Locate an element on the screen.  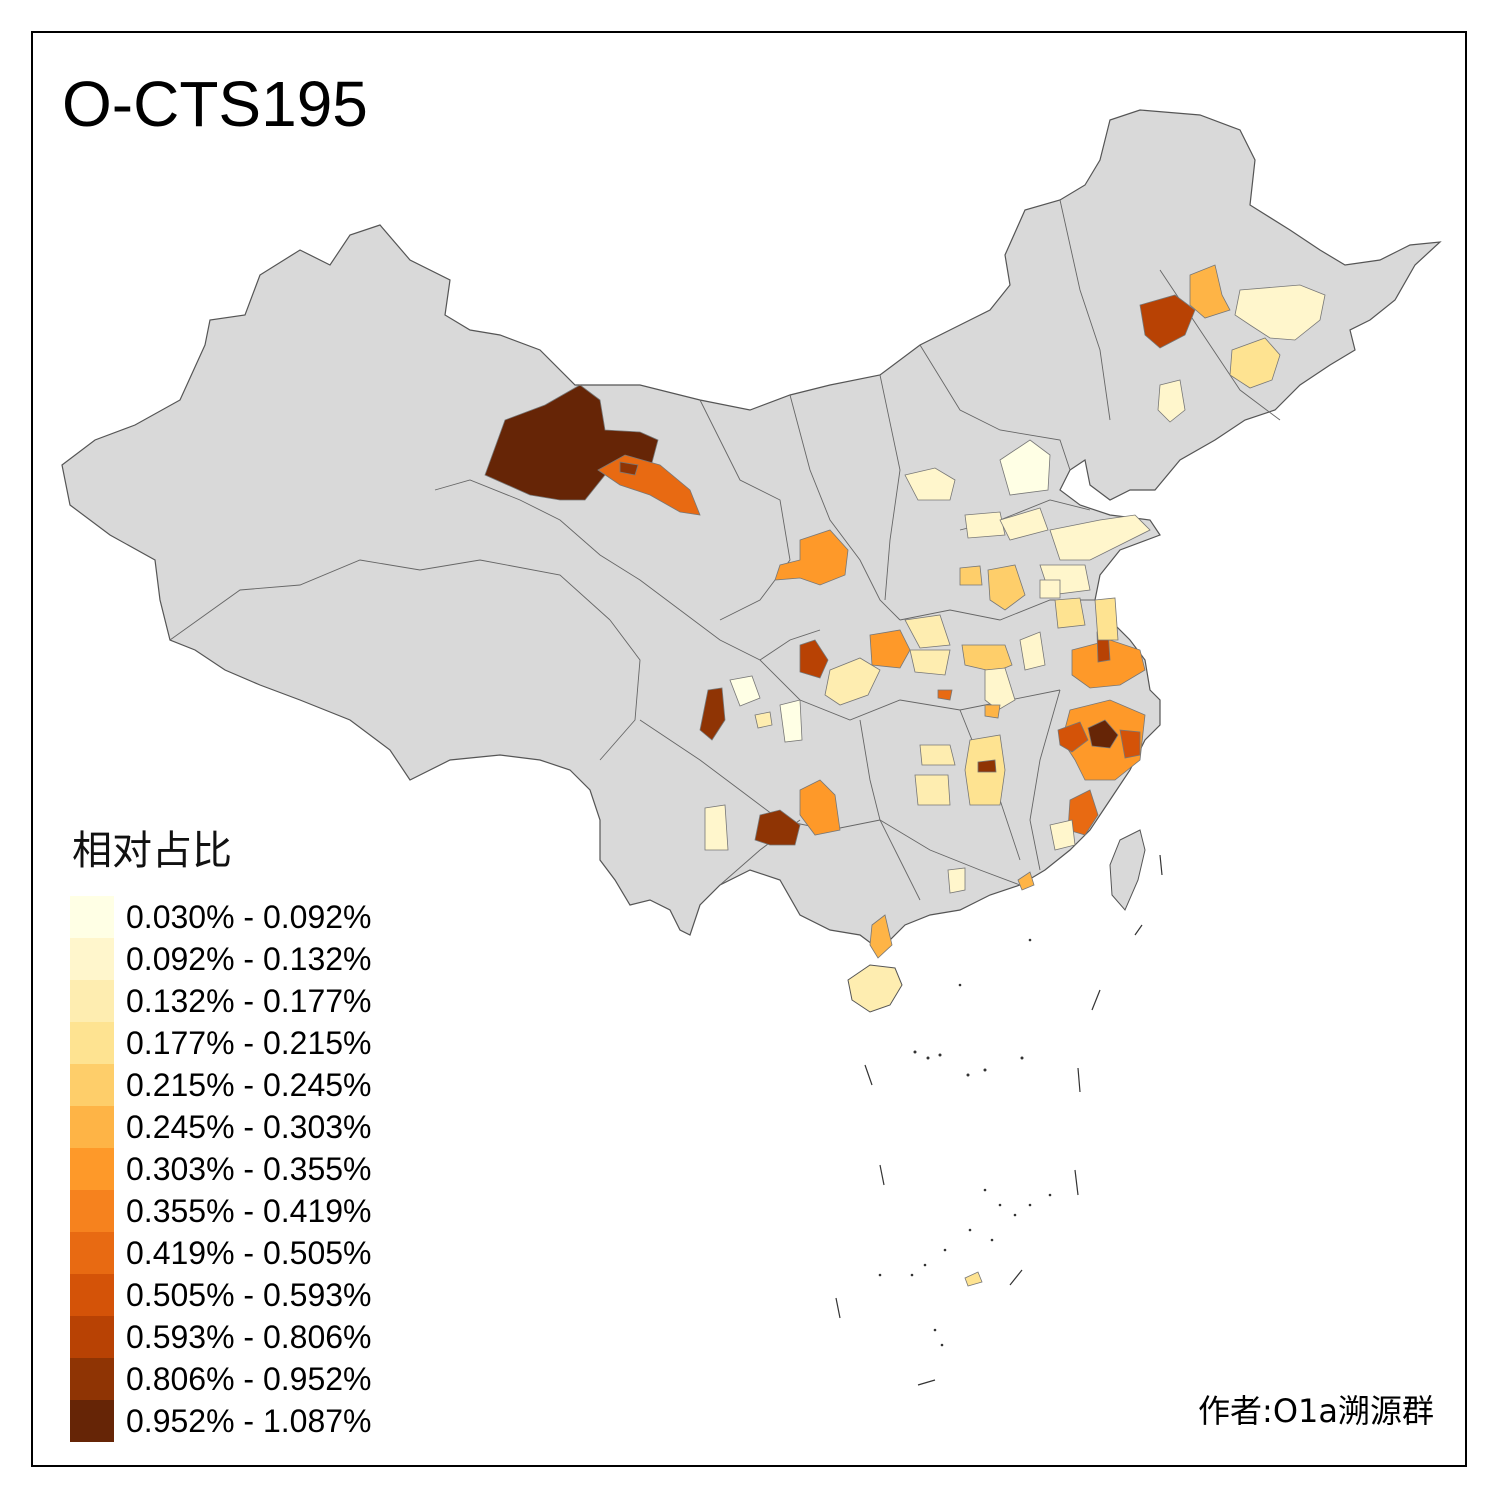
legend-label: 0.092% - 0.132% is located at coordinates (249, 958).